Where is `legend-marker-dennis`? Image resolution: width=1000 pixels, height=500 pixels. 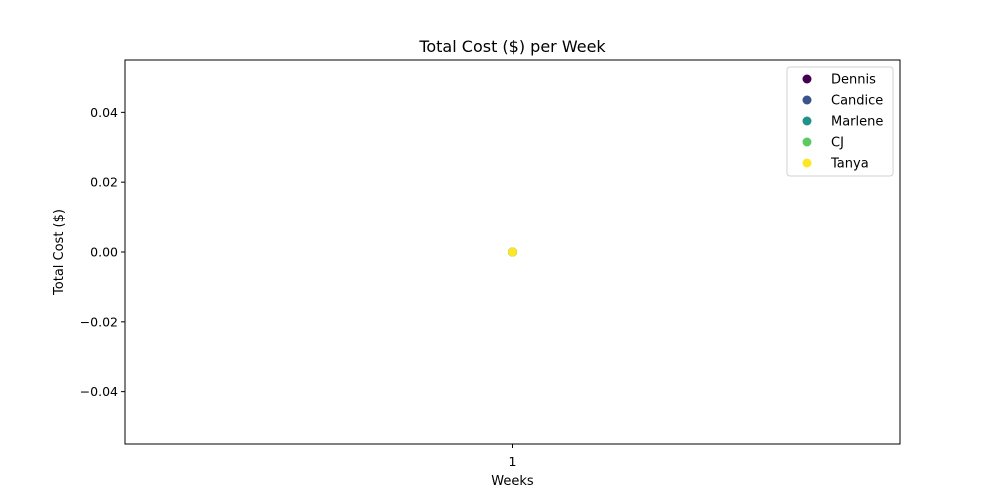
legend-marker-dennis is located at coordinates (807, 79).